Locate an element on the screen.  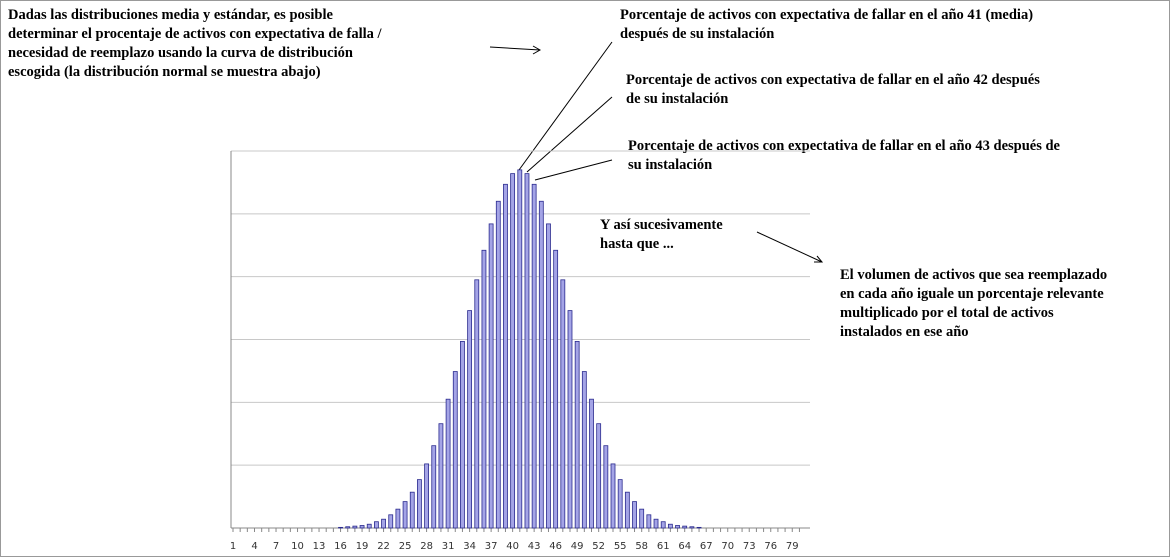
annotation-line: de su instalación is located at coordinates (677, 99).